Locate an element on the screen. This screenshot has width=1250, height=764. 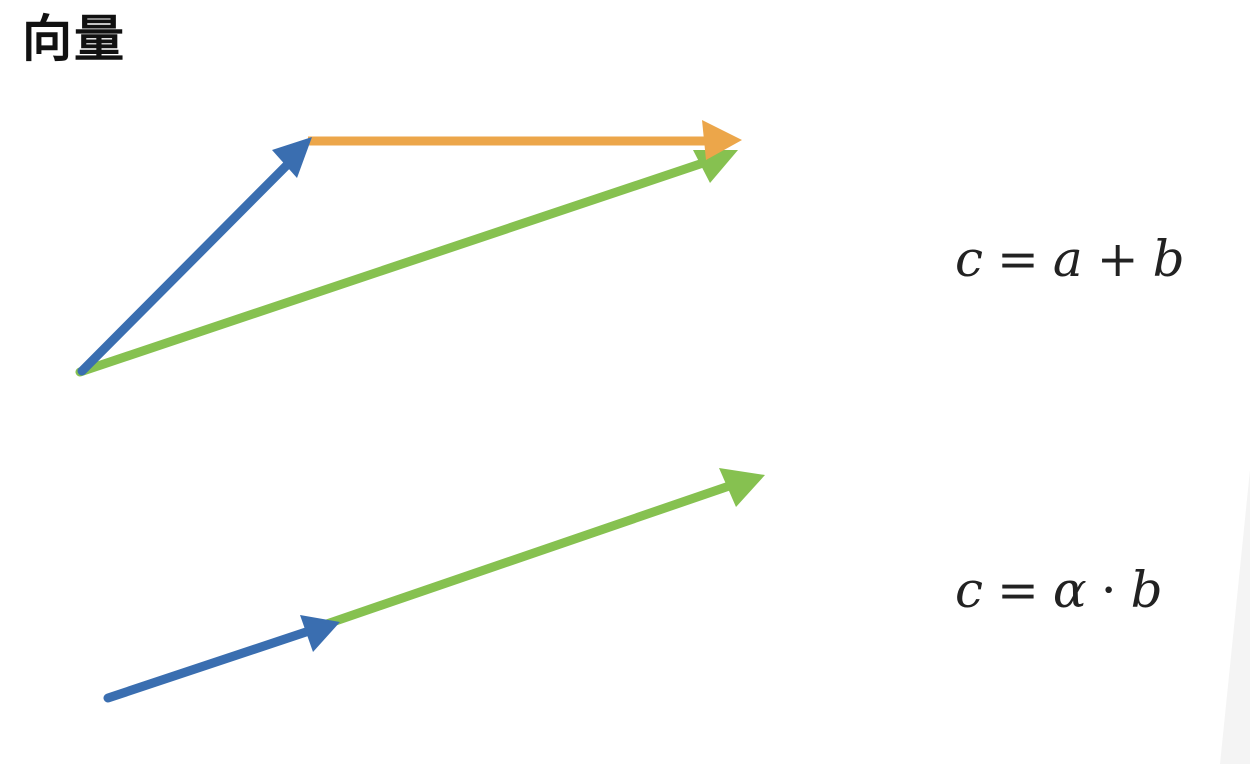
formula-scale-equals: = is located at coordinates (1018, 590).